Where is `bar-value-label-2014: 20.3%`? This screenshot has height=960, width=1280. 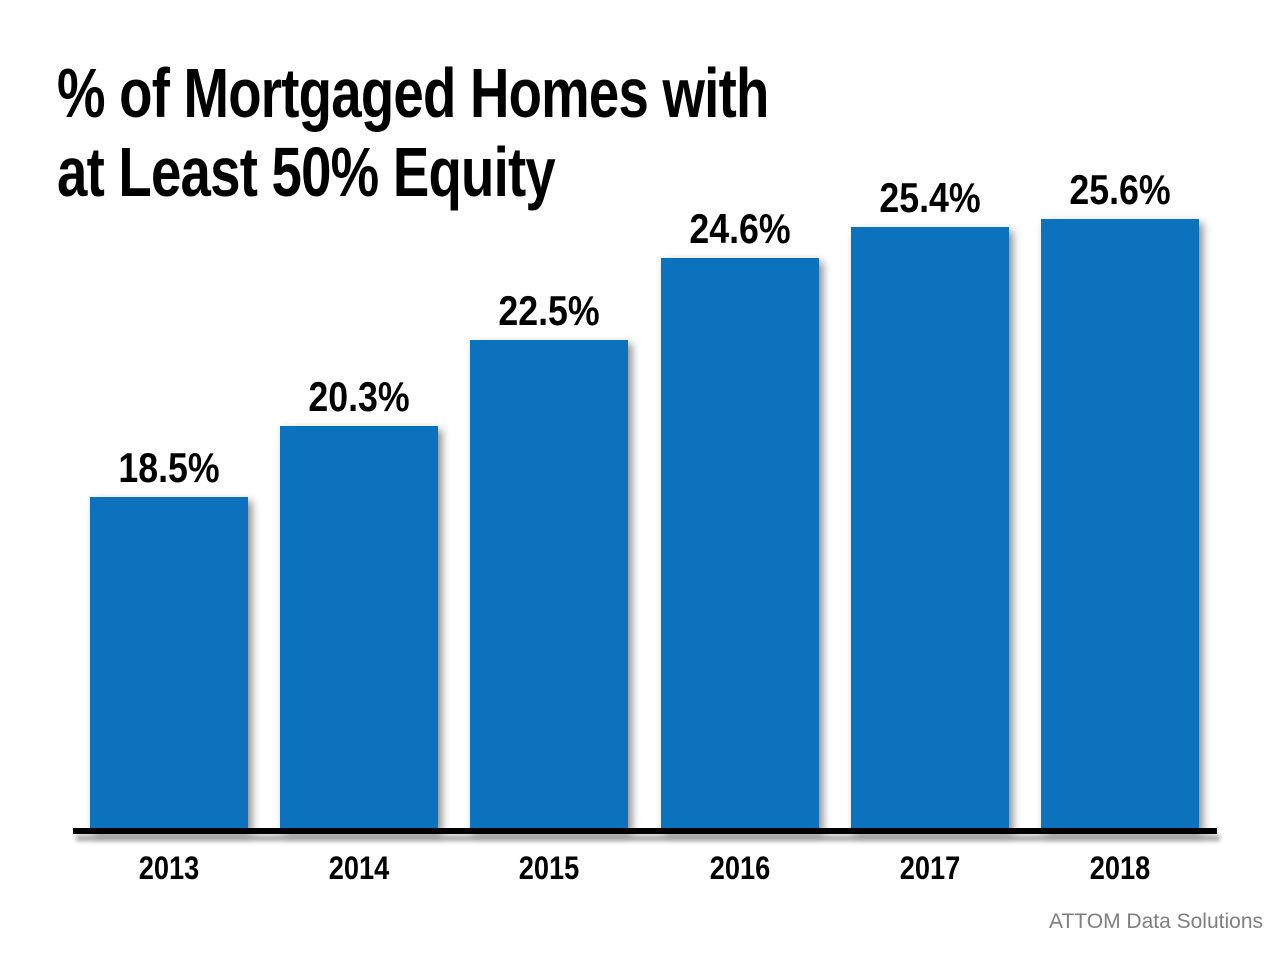 bar-value-label-2014: 20.3% is located at coordinates (359, 396).